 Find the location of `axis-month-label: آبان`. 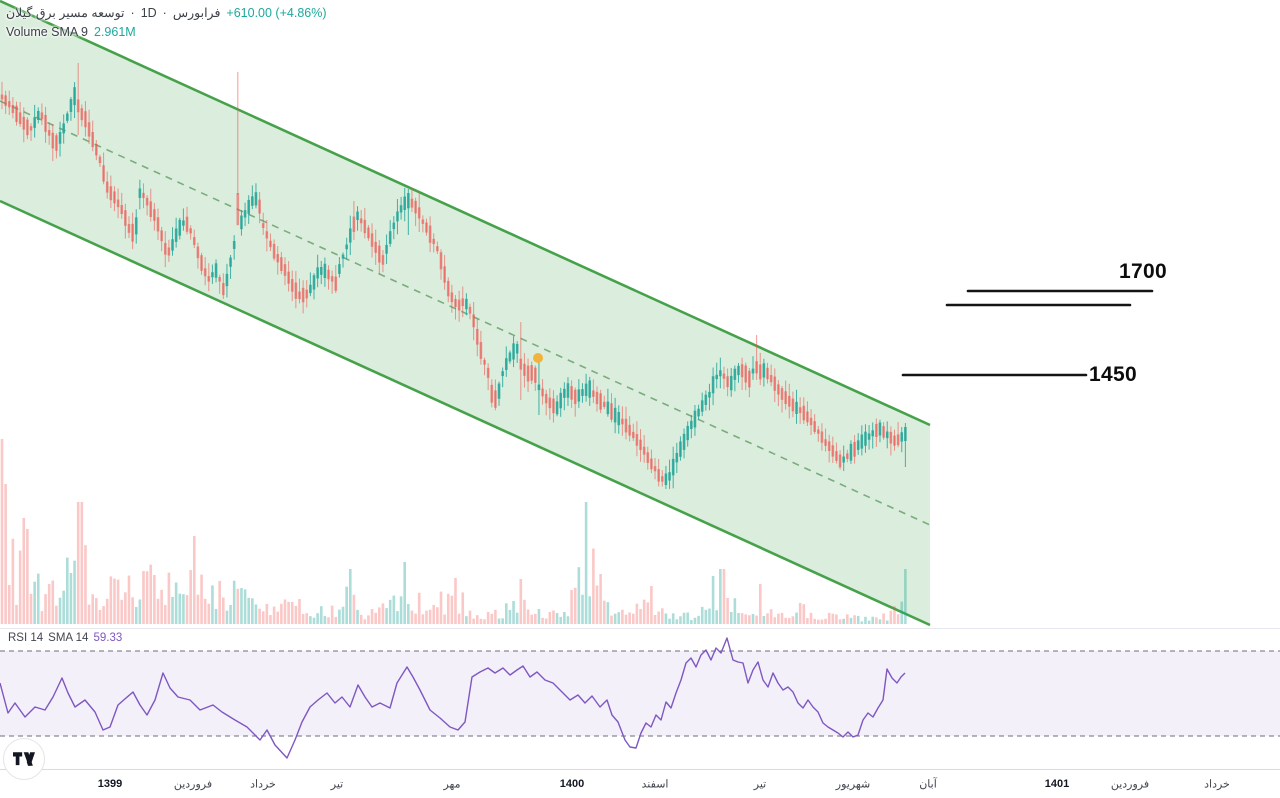

axis-month-label: آبان is located at coordinates (928, 784).